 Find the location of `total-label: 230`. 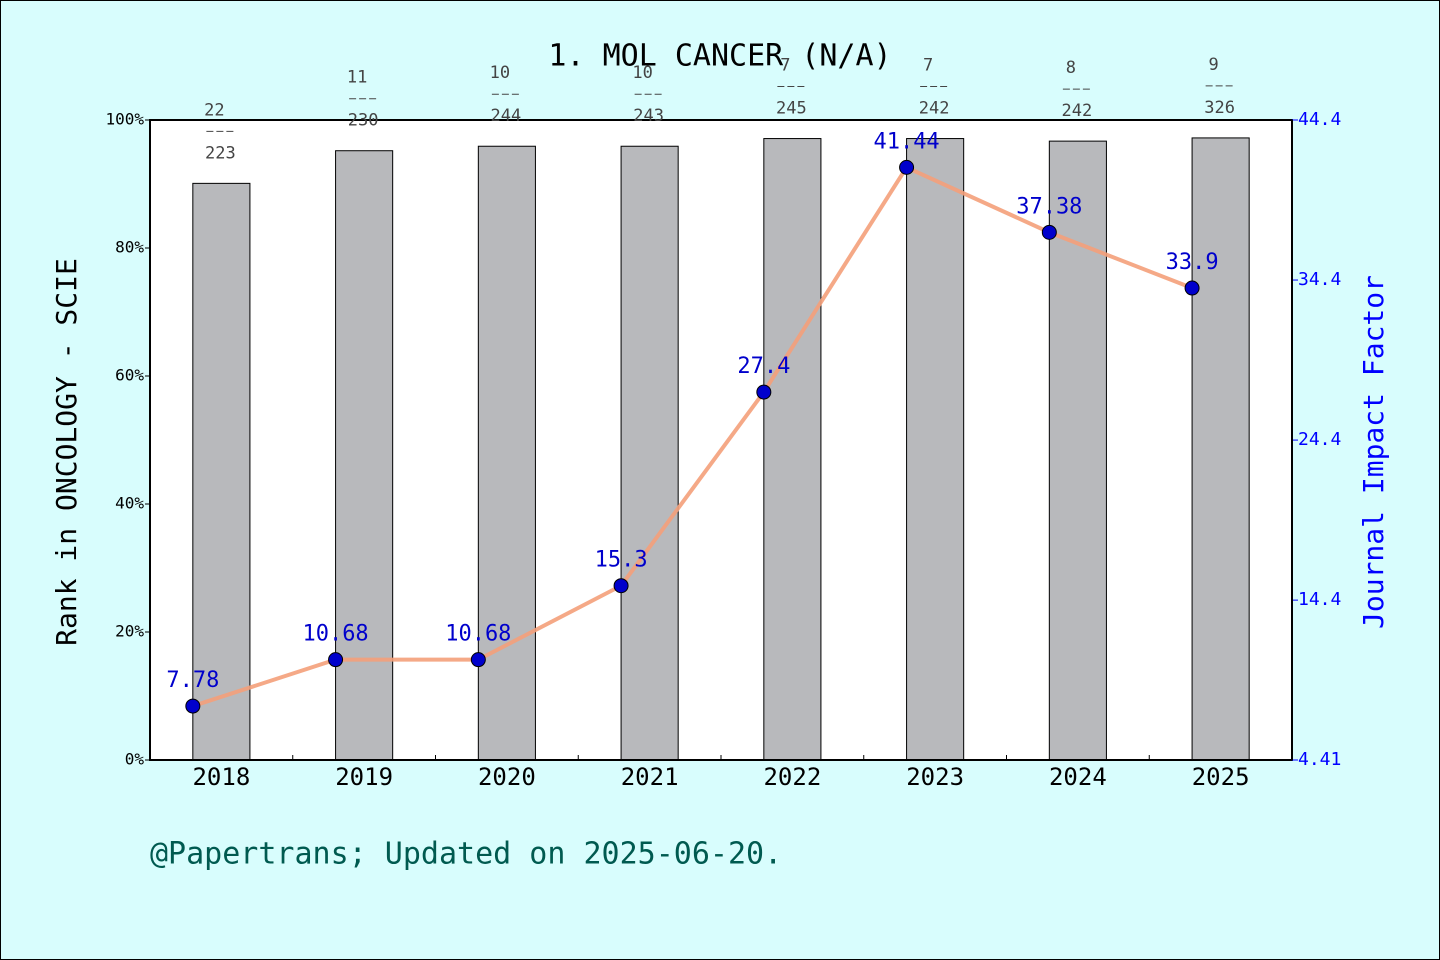

total-label: 230 is located at coordinates (363, 121).